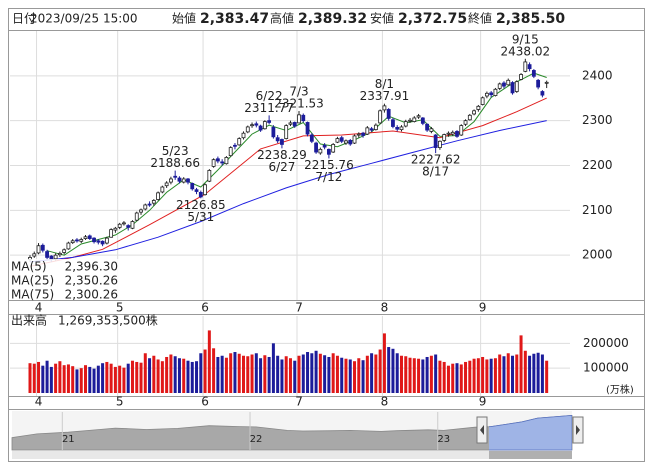 Image resolution: width=653 pixels, height=470 pixels. What do you see at coordinates (382, 18) in the screenshot?
I see `field-label: 安値` at bounding box center [382, 18].